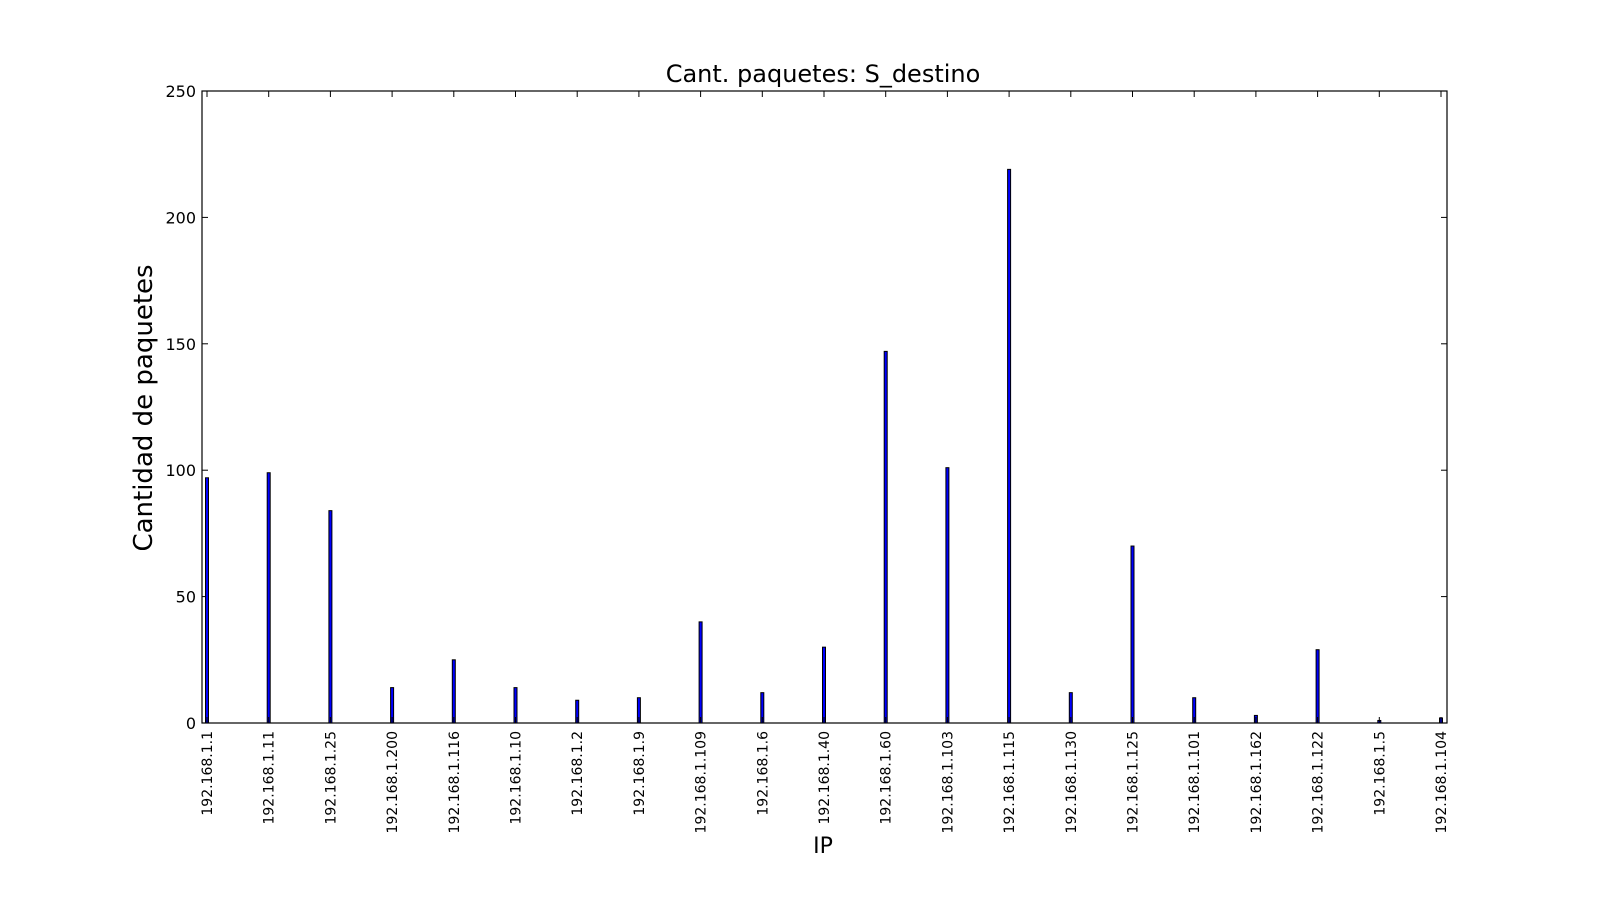 This screenshot has width=1600, height=900. Describe the element at coordinates (180, 91) in the screenshot. I see `y-tick-label: 250` at that location.